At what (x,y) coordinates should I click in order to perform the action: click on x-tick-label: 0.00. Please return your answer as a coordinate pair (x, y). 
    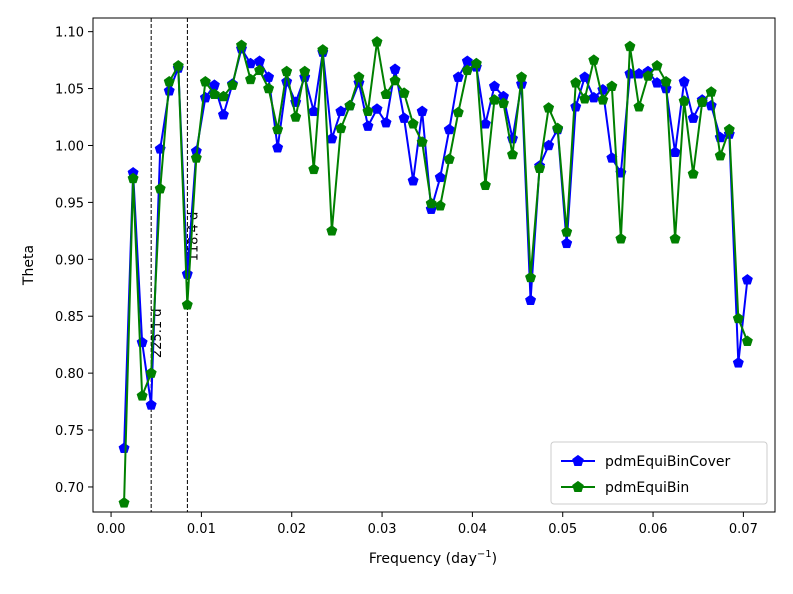
    Looking at the image, I should click on (111, 529).